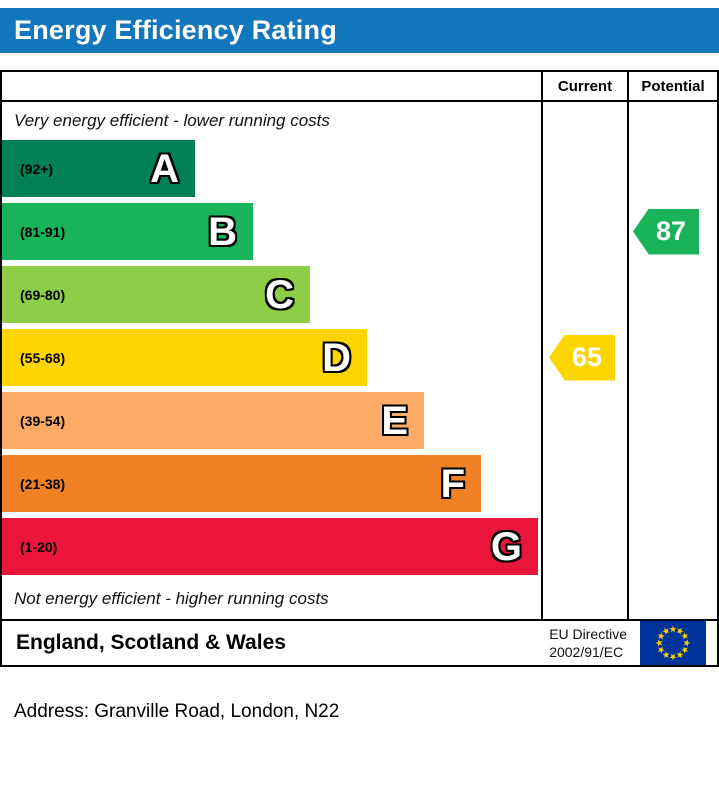 This screenshot has height=805, width=719. What do you see at coordinates (37, 168) in the screenshot?
I see `band-range-a: (92+)` at bounding box center [37, 168].